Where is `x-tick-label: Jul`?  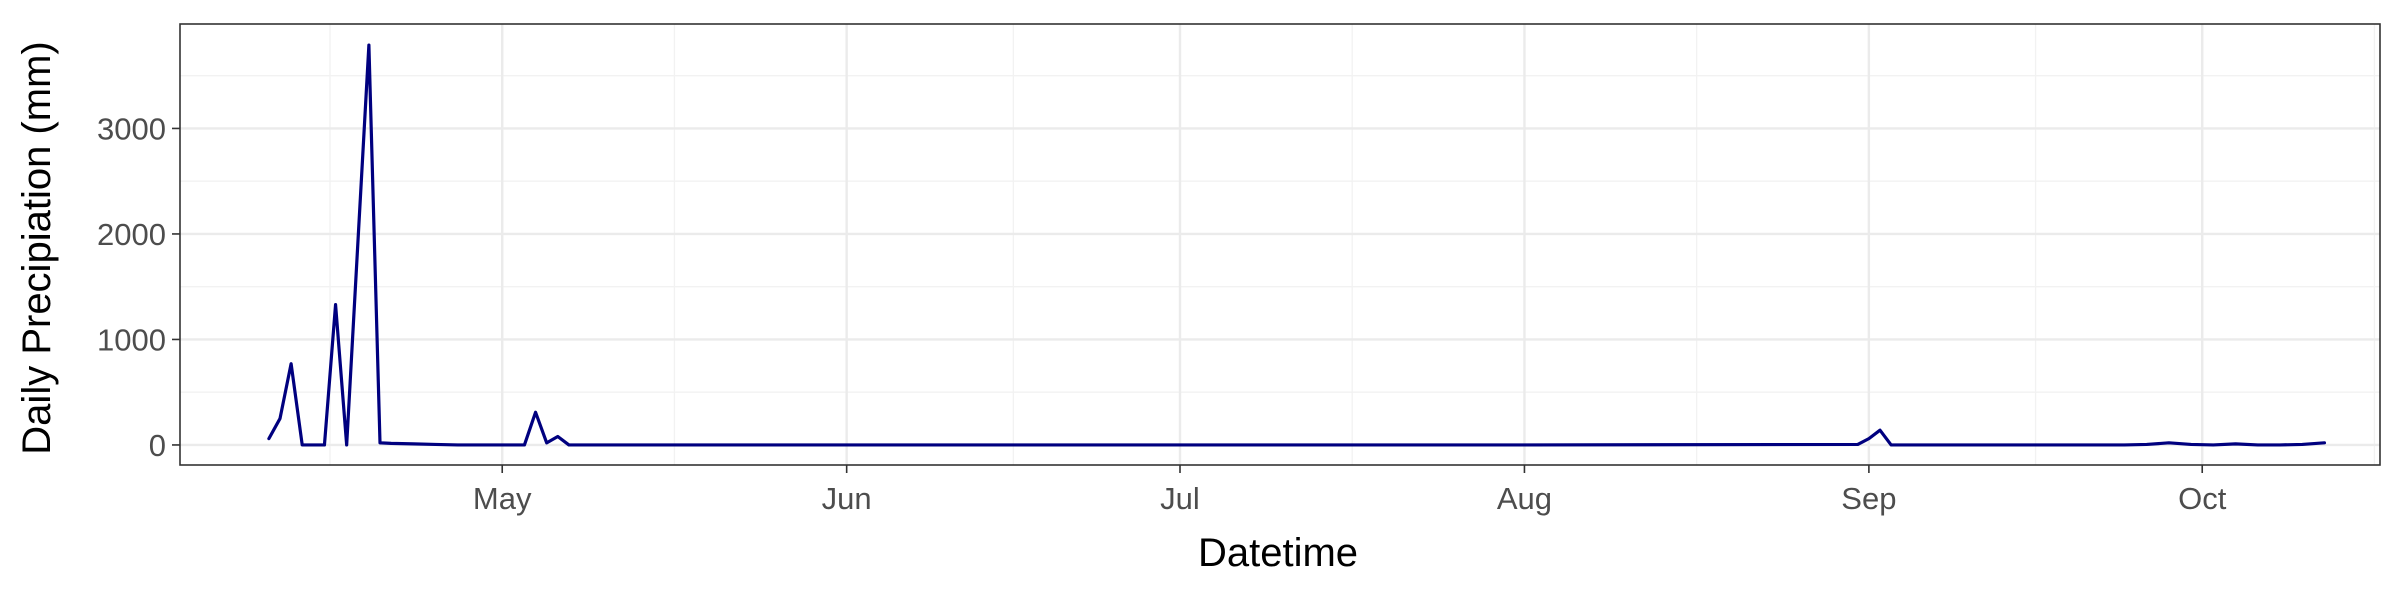
x-tick-label: Jul is located at coordinates (1180, 498).